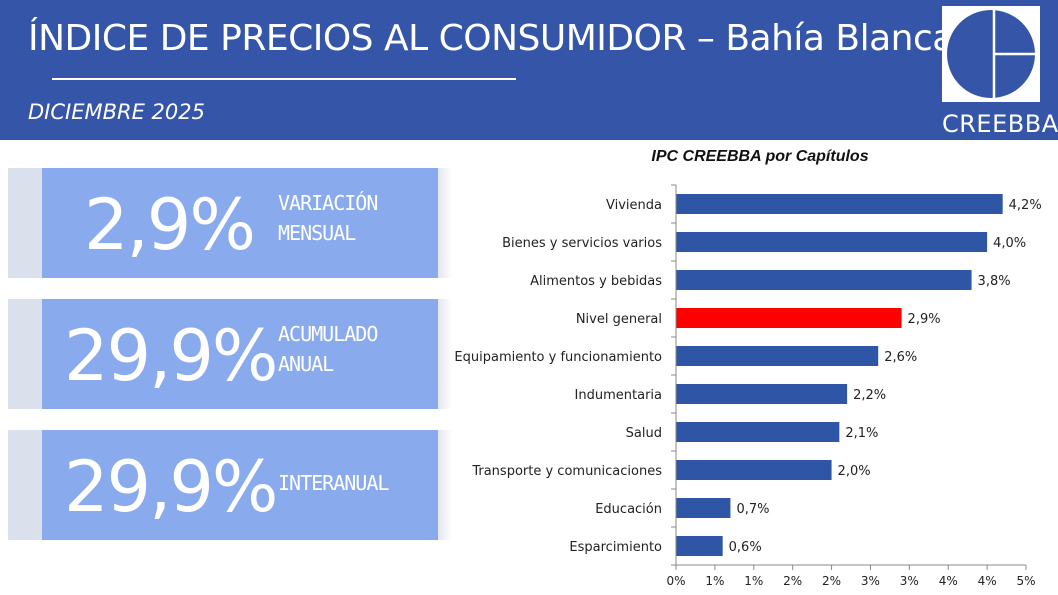 Image resolution: width=1058 pixels, height=595 pixels. I want to click on creebba-logo-icon, so click(991, 54).